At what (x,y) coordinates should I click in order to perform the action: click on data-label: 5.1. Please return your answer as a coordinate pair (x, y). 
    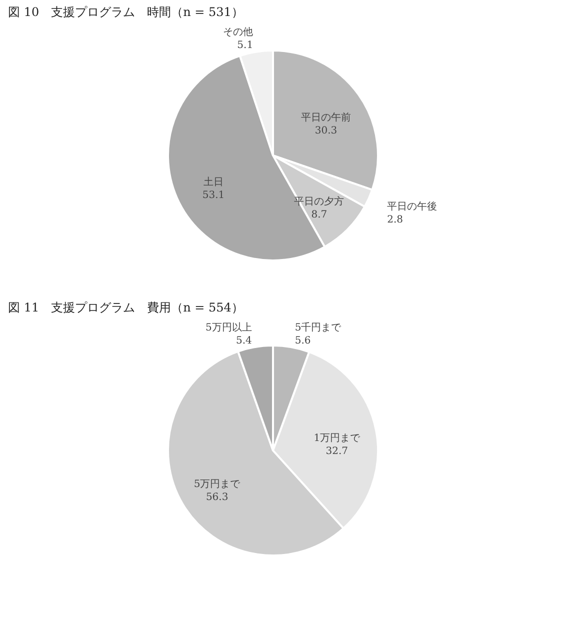
    Looking at the image, I should click on (245, 46).